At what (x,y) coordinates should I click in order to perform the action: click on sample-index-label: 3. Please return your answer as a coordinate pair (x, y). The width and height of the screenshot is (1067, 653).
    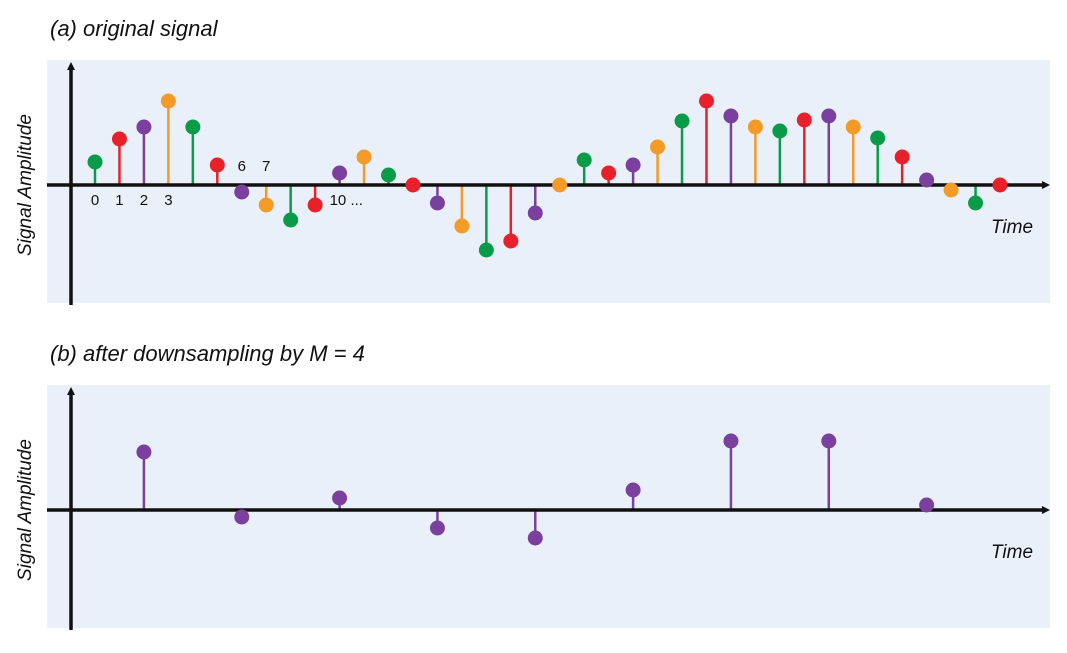
    Looking at the image, I should click on (168, 200).